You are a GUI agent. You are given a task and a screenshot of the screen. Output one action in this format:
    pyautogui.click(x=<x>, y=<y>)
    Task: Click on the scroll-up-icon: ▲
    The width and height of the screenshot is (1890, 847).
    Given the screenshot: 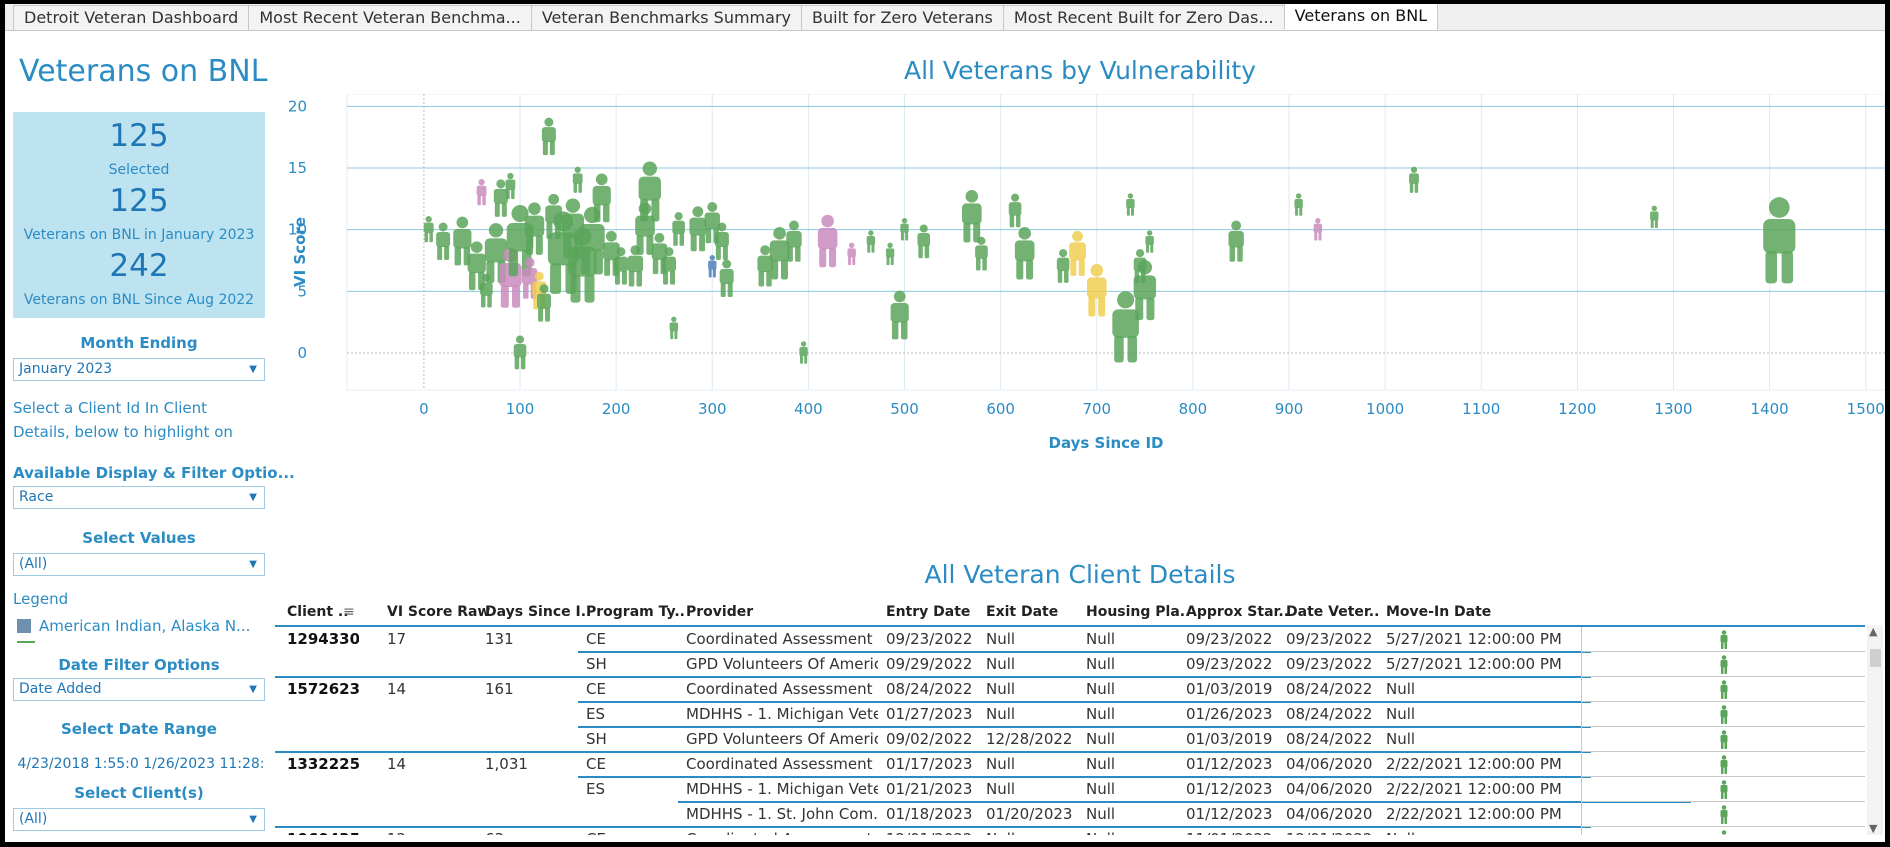 What is the action you would take?
    pyautogui.click(x=1873, y=631)
    